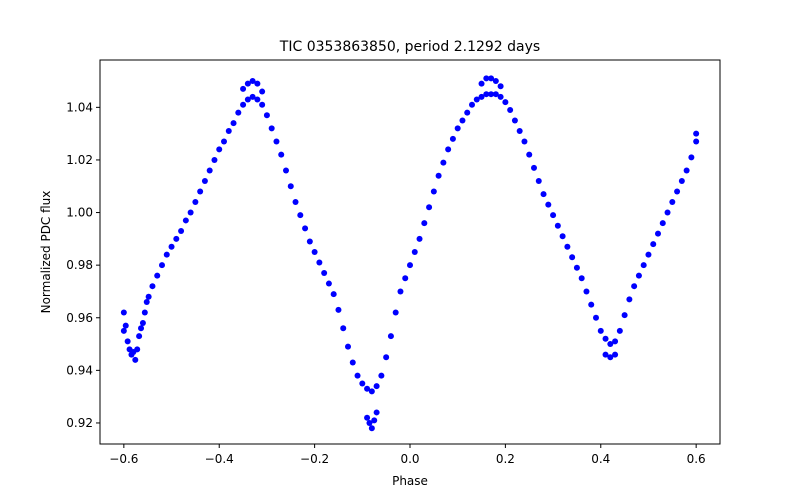 This screenshot has height=500, width=800. Describe the element at coordinates (79, 423) in the screenshot. I see `y-tick-label: 0.92` at that location.